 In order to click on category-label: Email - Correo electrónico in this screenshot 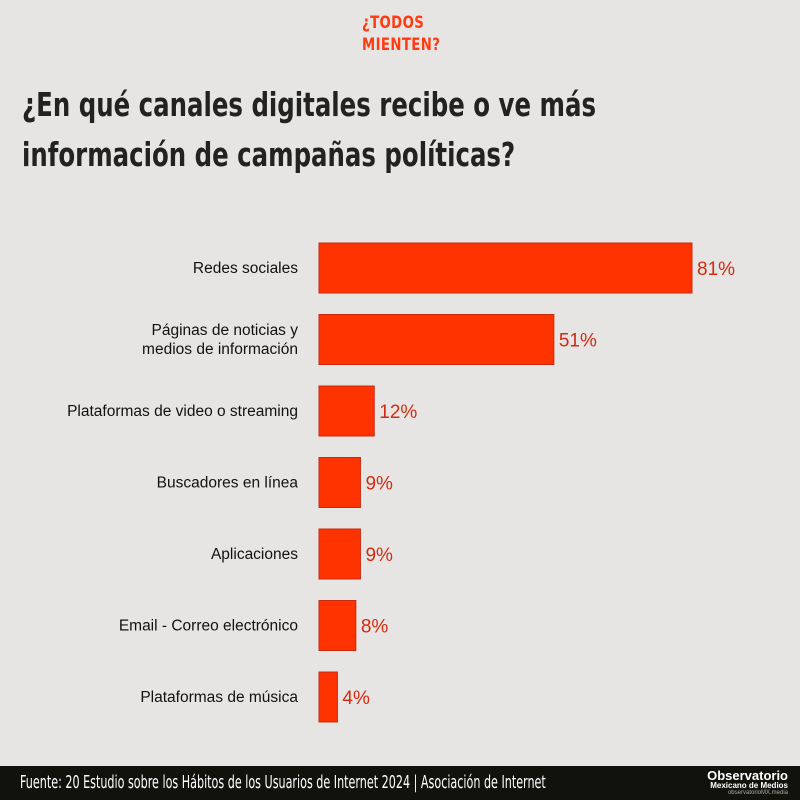, I will do `click(208, 626)`.